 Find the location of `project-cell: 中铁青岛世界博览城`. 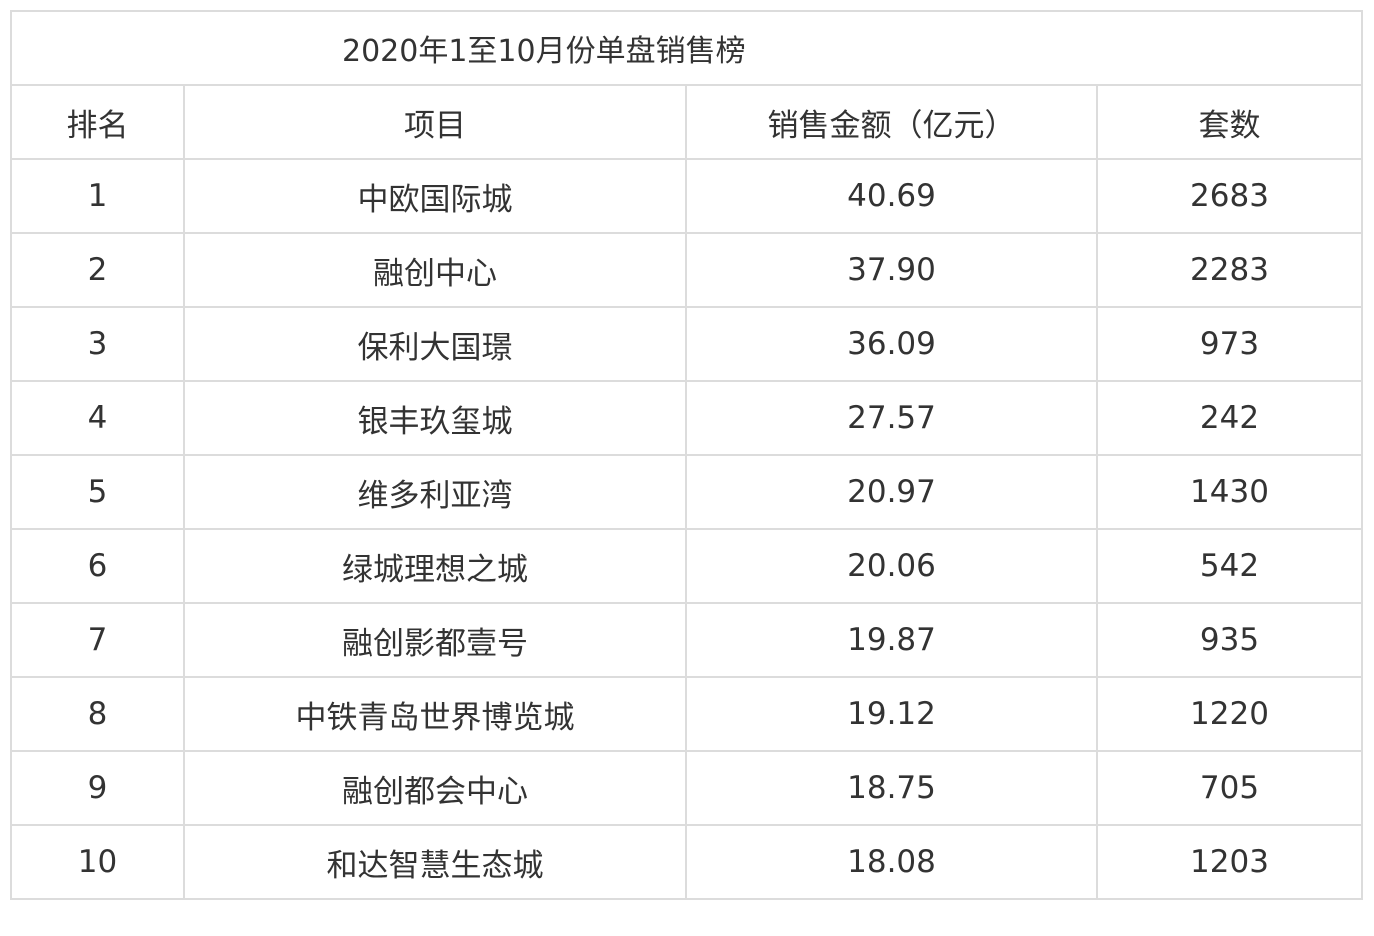

project-cell: 中铁青岛世界博览城 is located at coordinates (435, 714).